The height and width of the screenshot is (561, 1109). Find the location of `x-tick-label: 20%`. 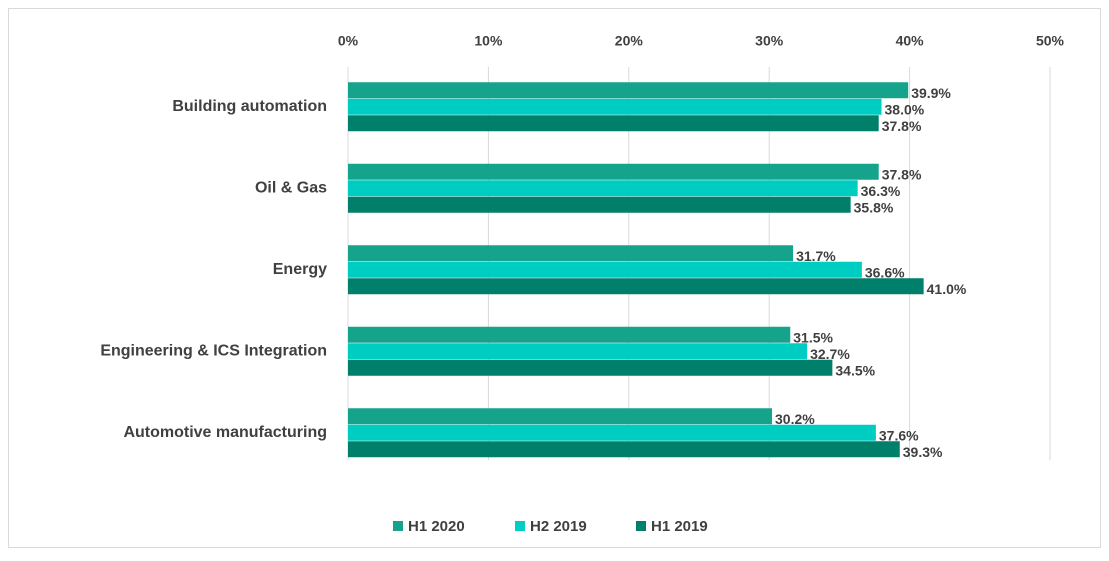

x-tick-label: 20% is located at coordinates (629, 41).